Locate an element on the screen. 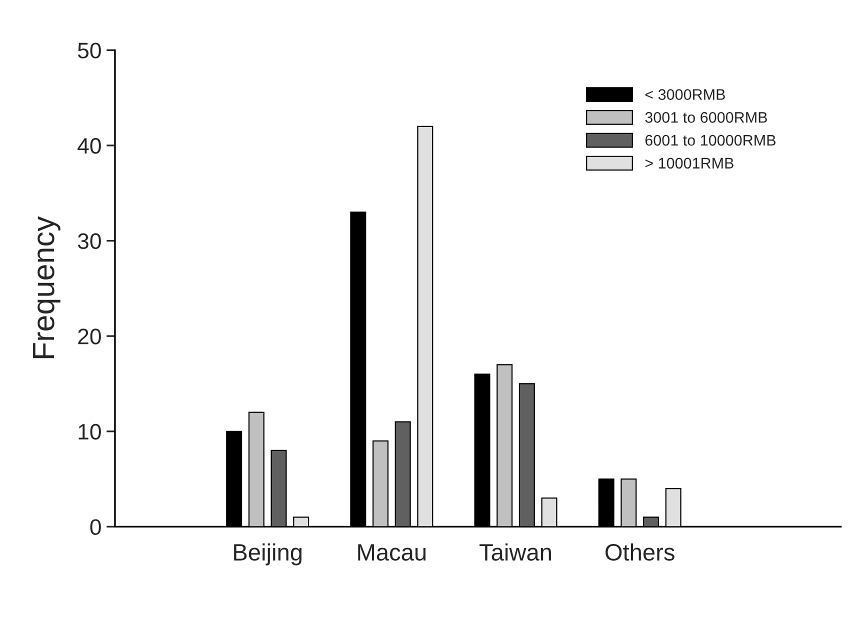  y-axis-title: Frequency is located at coordinates (46, 287).